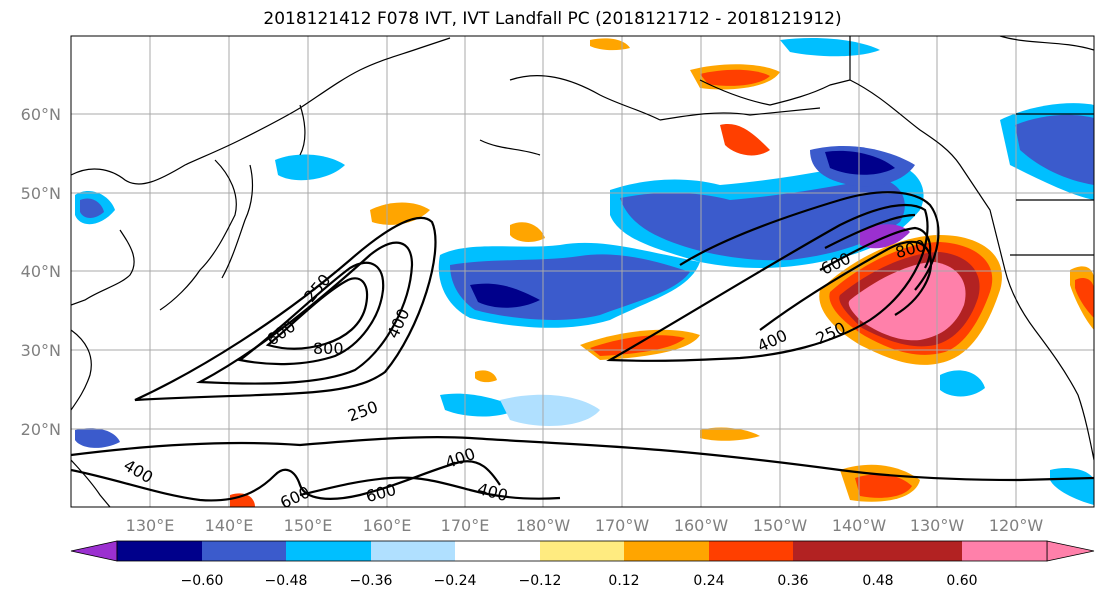  I want to click on lat-axis: 20°N 30°N 40°N 50°N 60°N, so click(41, 272).